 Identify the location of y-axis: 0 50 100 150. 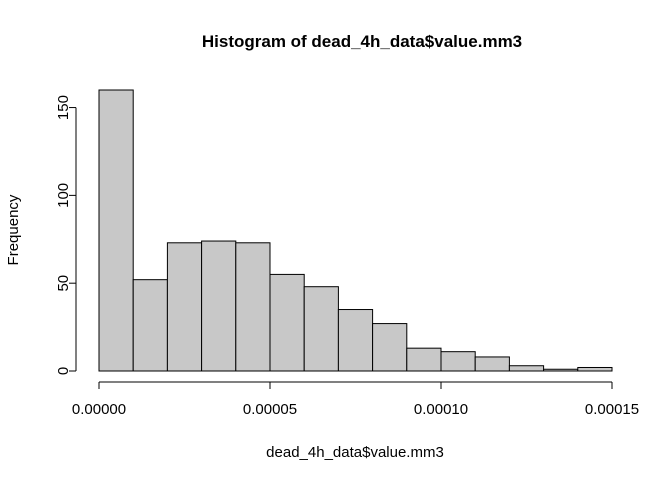
(66, 235).